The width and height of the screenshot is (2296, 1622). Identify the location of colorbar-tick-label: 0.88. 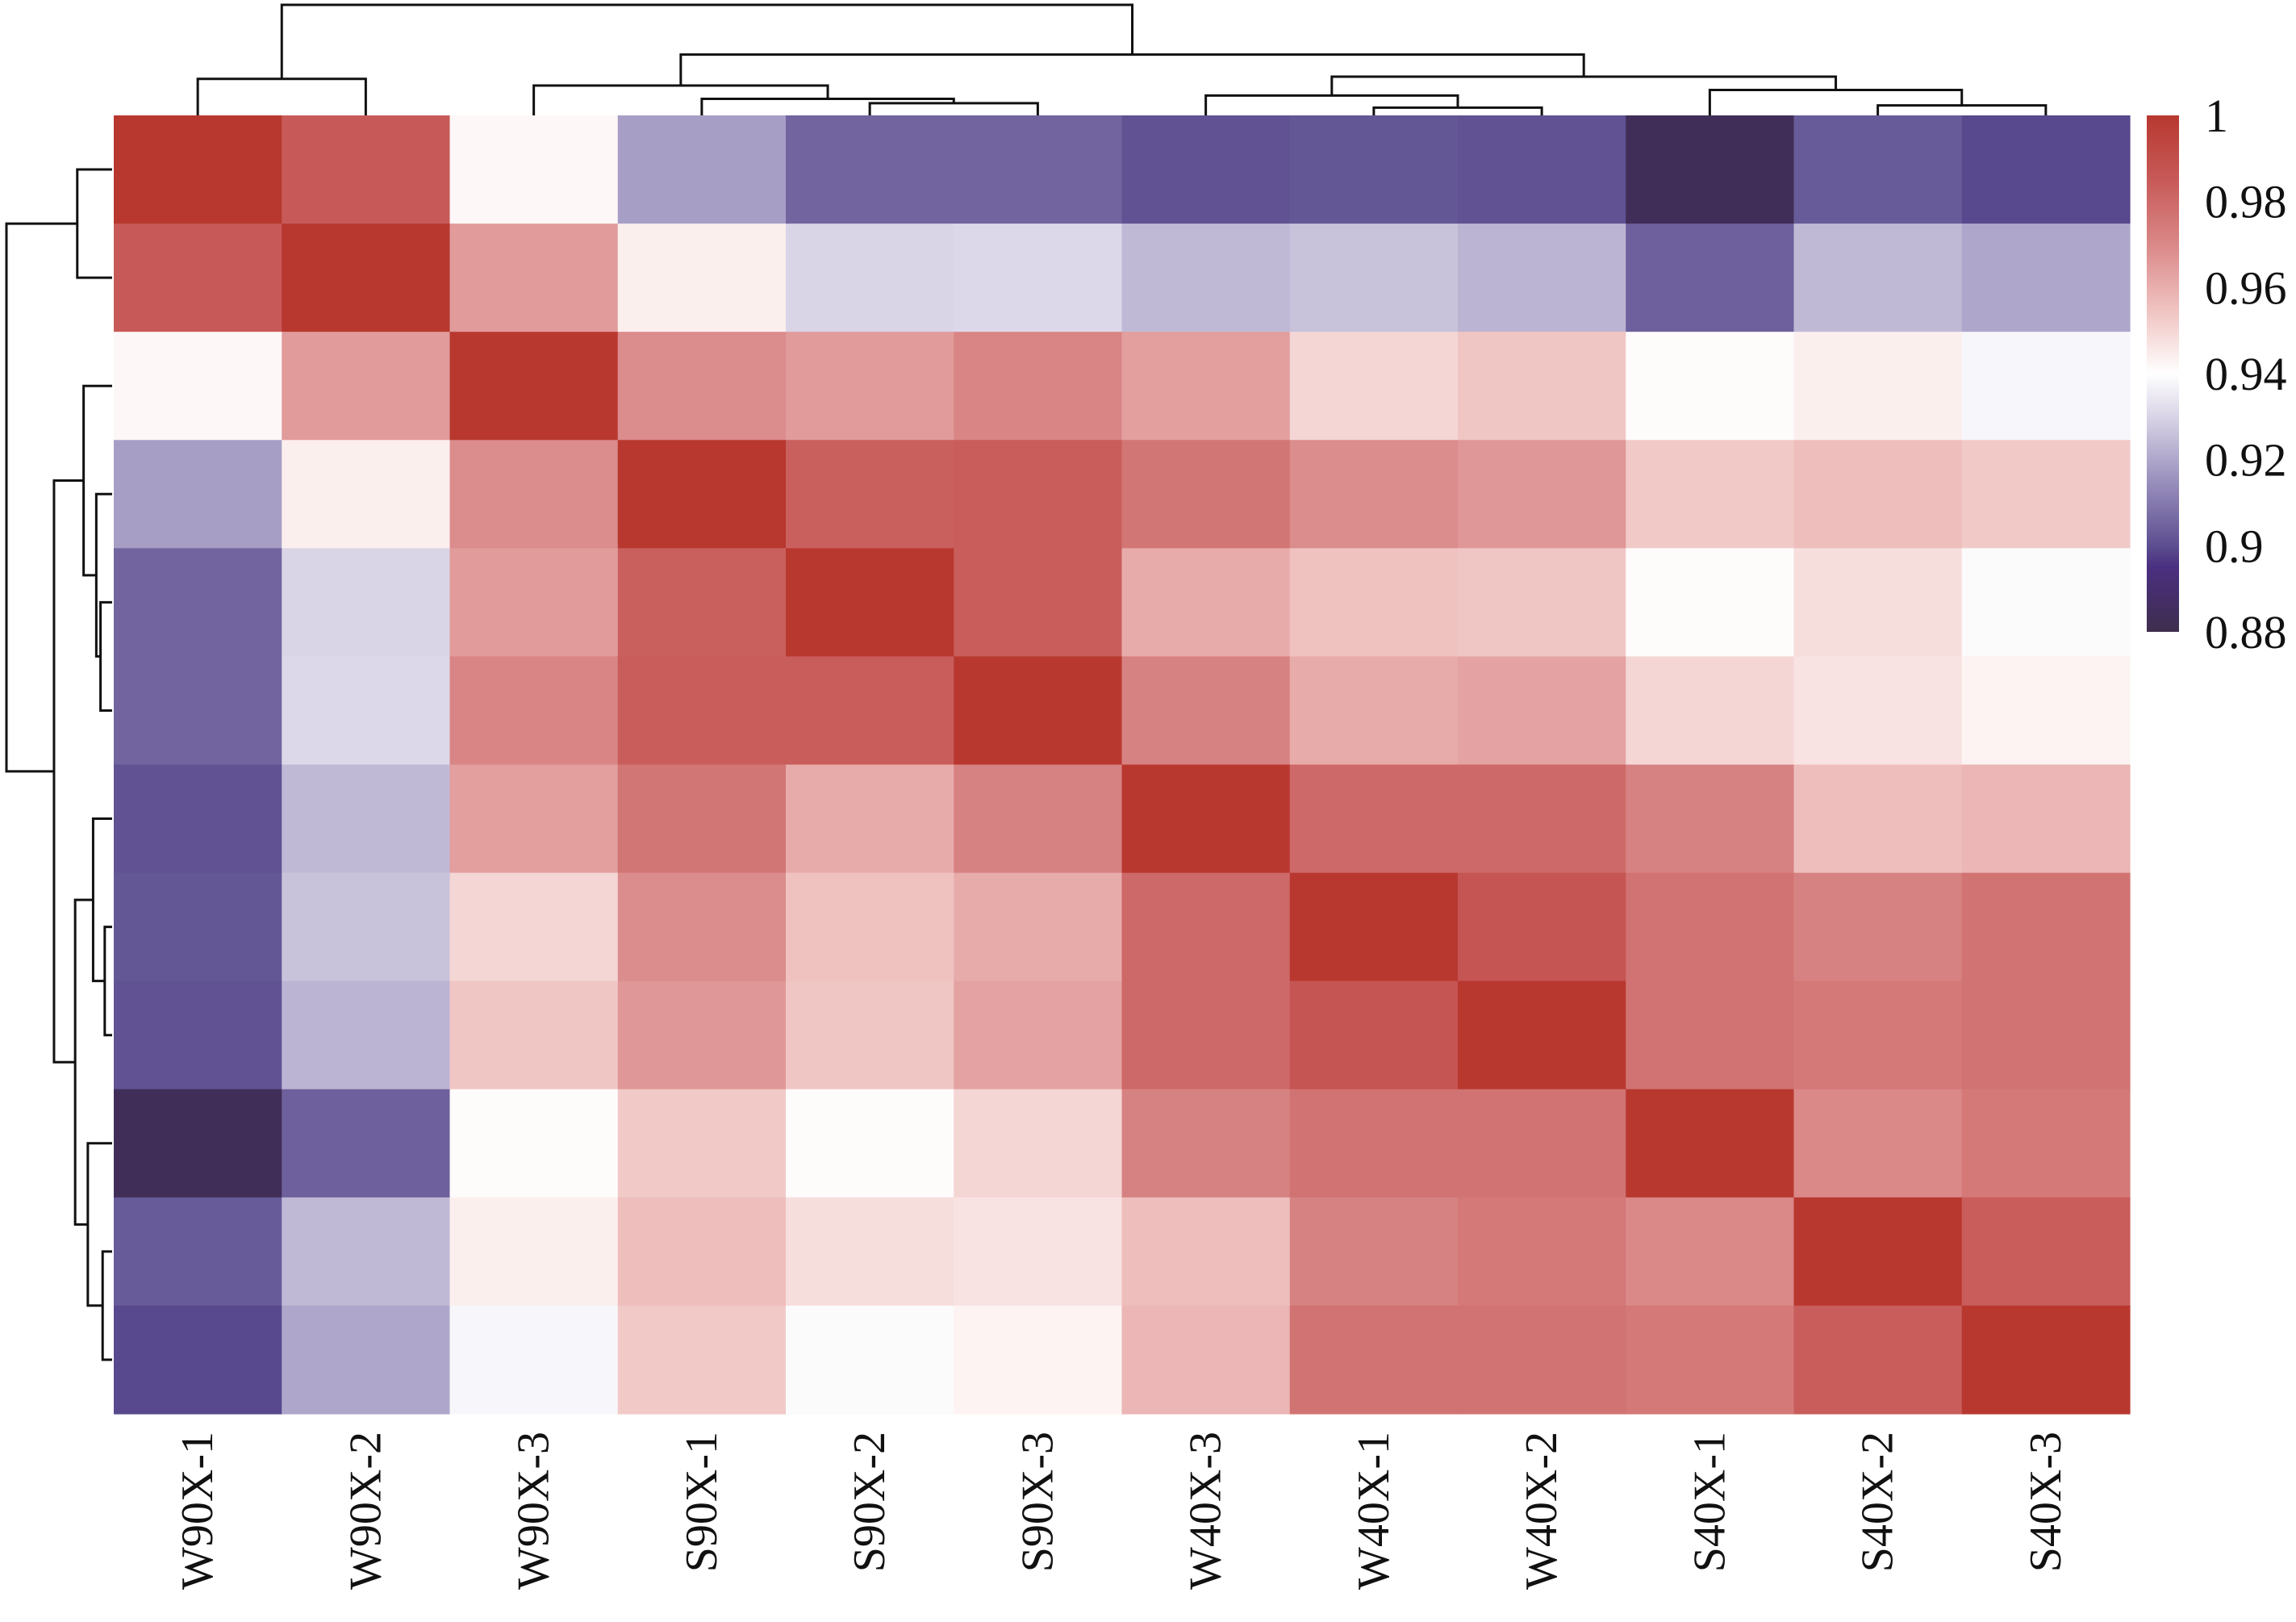
(2246, 632).